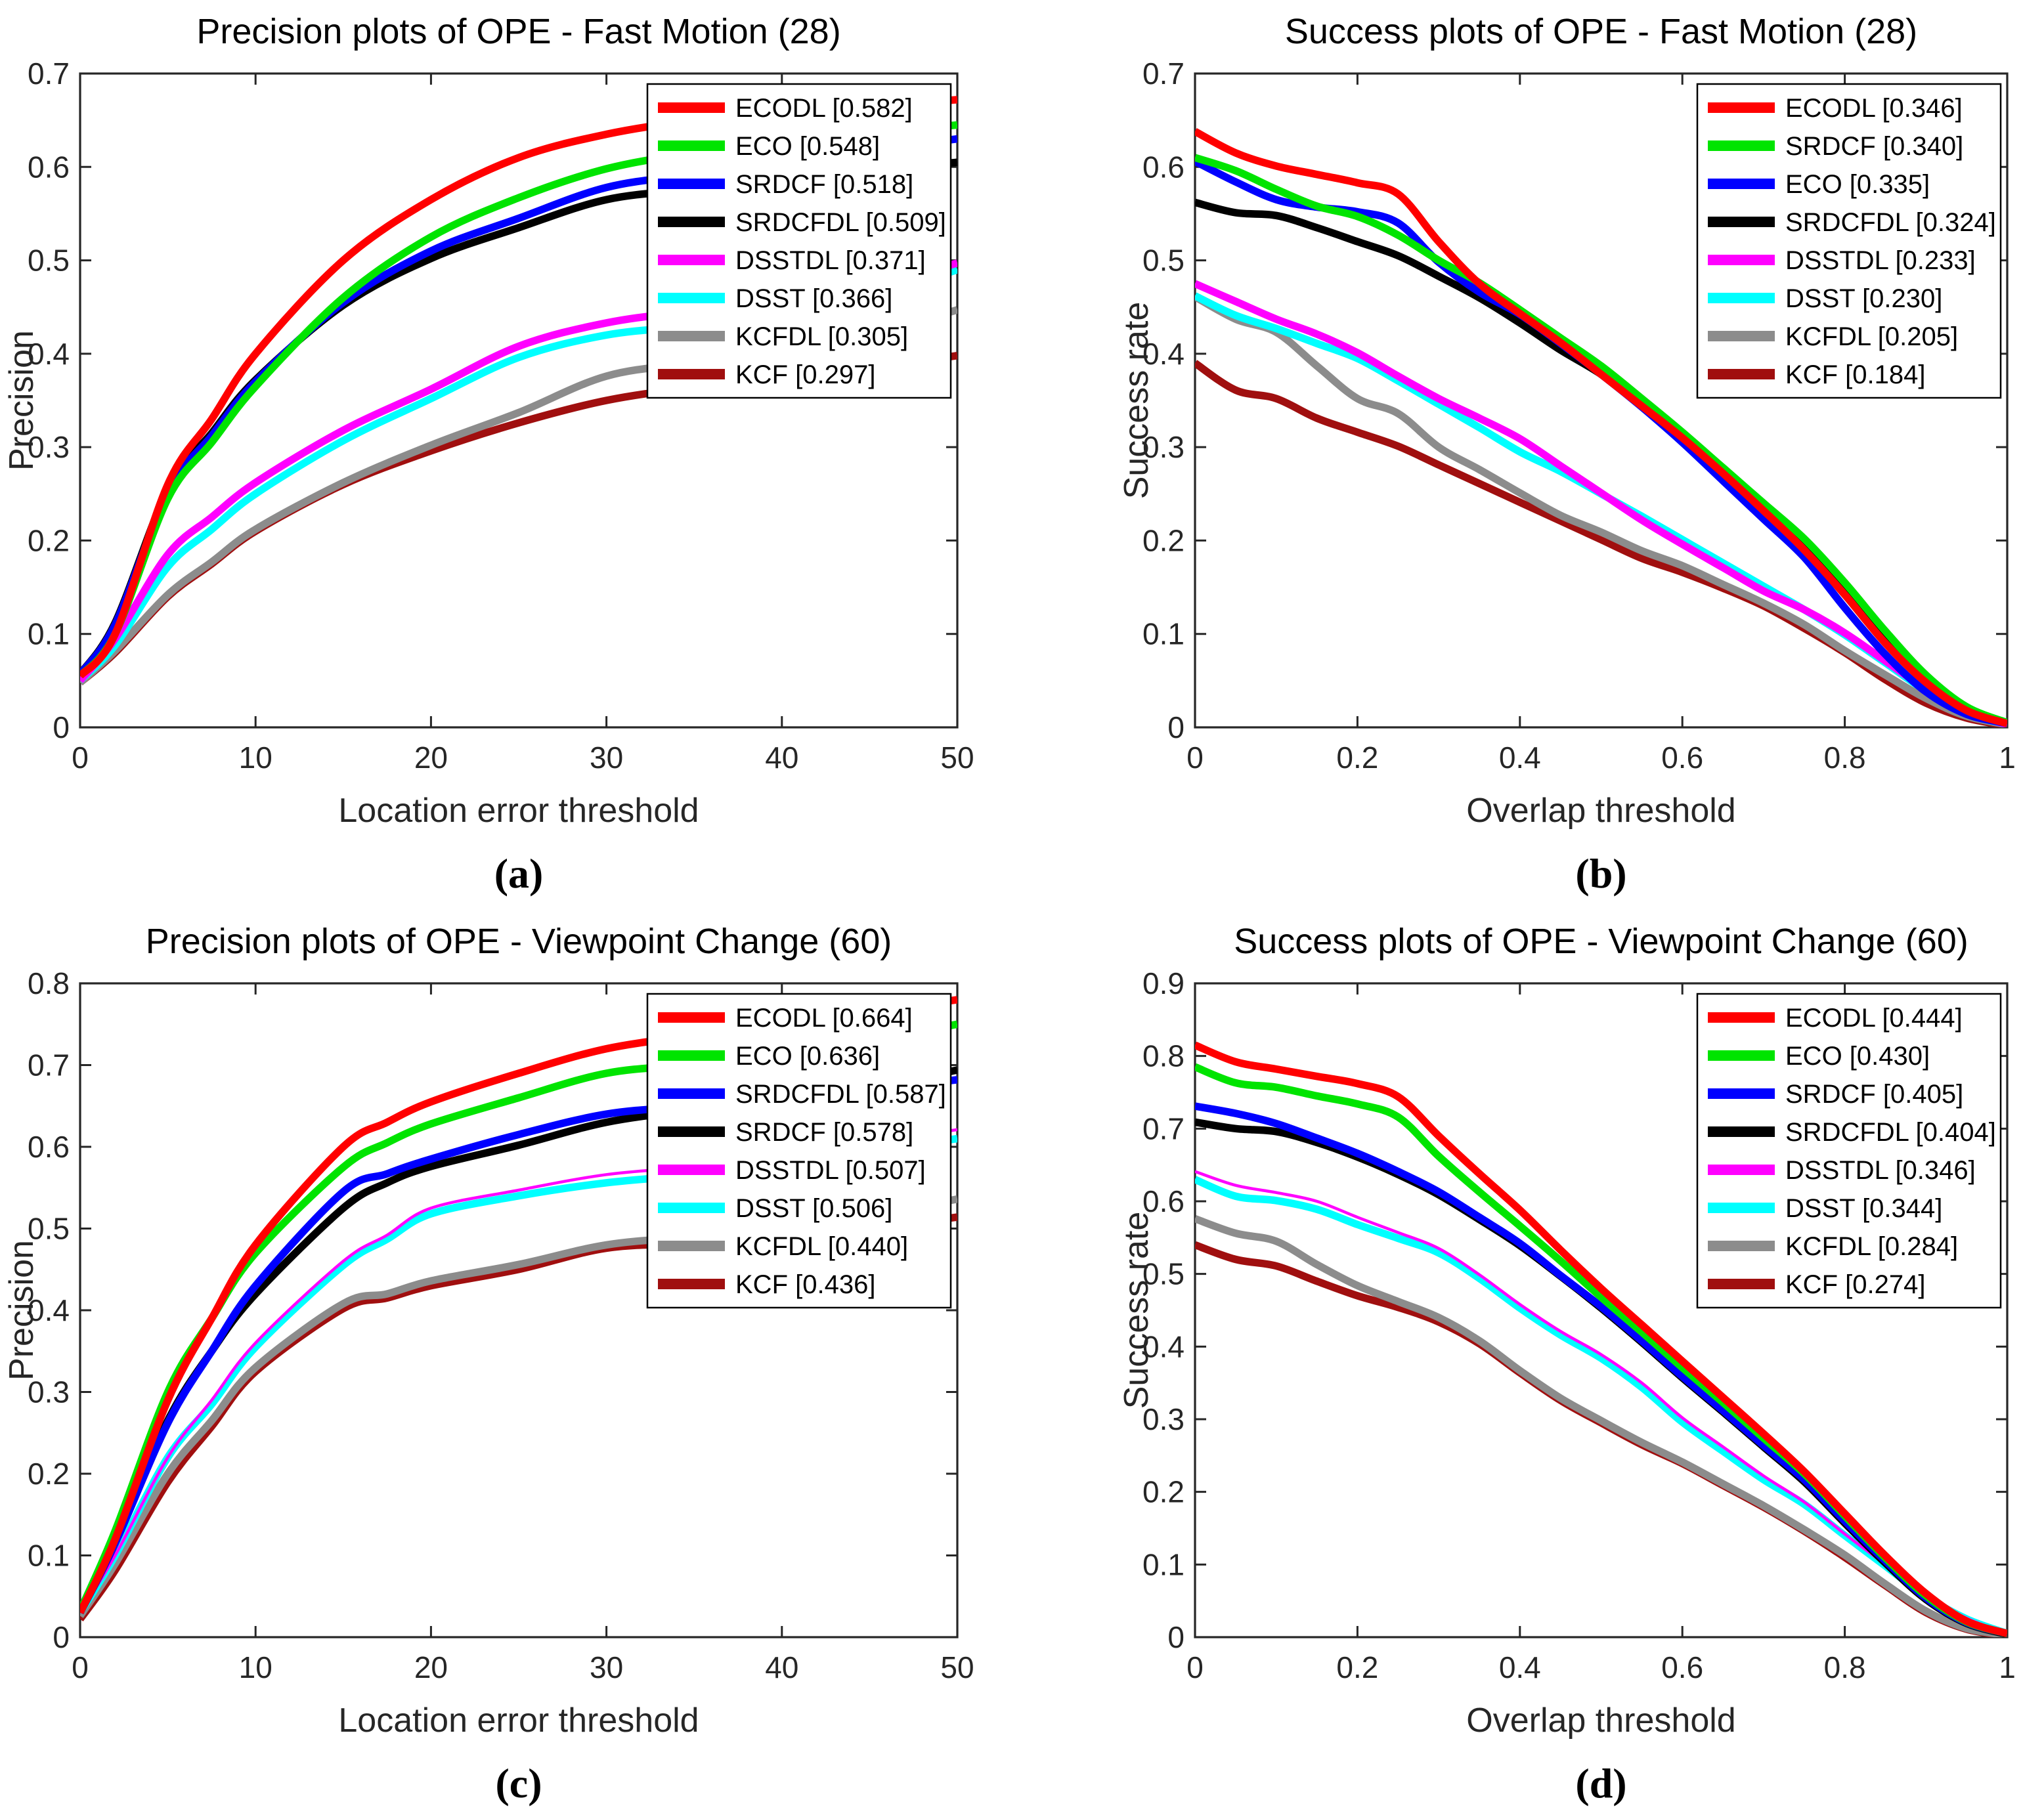 The height and width of the screenshot is (1819, 2044). I want to click on legend-label-kcfdl: KCFDL [0.205], so click(1871, 336).